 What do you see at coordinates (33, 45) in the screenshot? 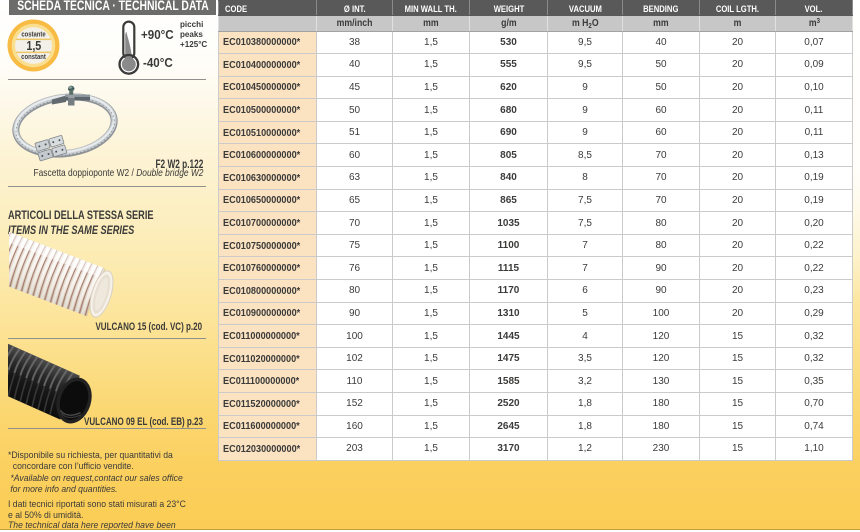
I see `svg-text: 1,5` at bounding box center [33, 45].